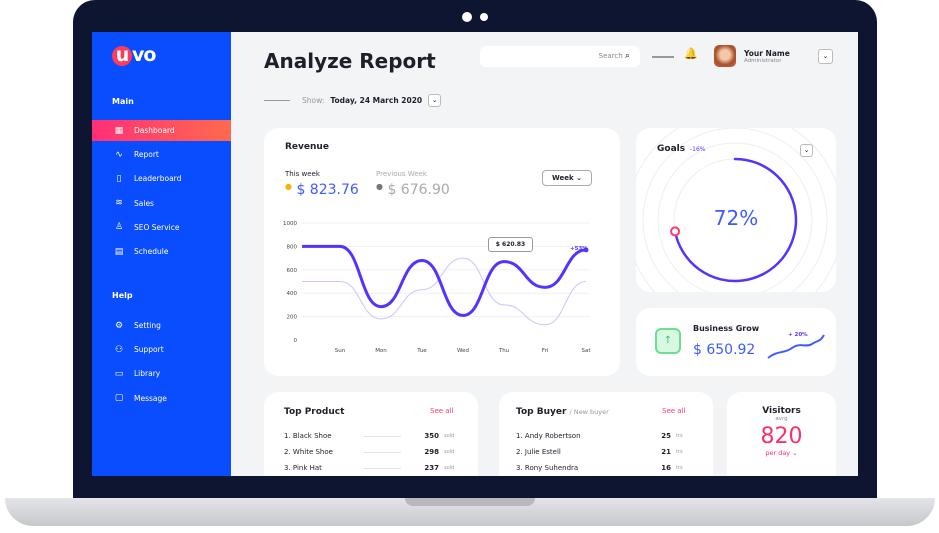 The height and width of the screenshot is (533, 939). Describe the element at coordinates (725, 56) in the screenshot. I see `avatar` at that location.